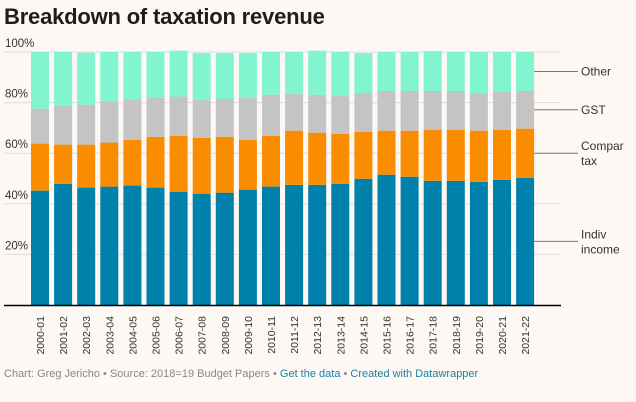 This screenshot has width=636, height=402. I want to click on datawrapper-link: Created with Datawrapper, so click(414, 374).